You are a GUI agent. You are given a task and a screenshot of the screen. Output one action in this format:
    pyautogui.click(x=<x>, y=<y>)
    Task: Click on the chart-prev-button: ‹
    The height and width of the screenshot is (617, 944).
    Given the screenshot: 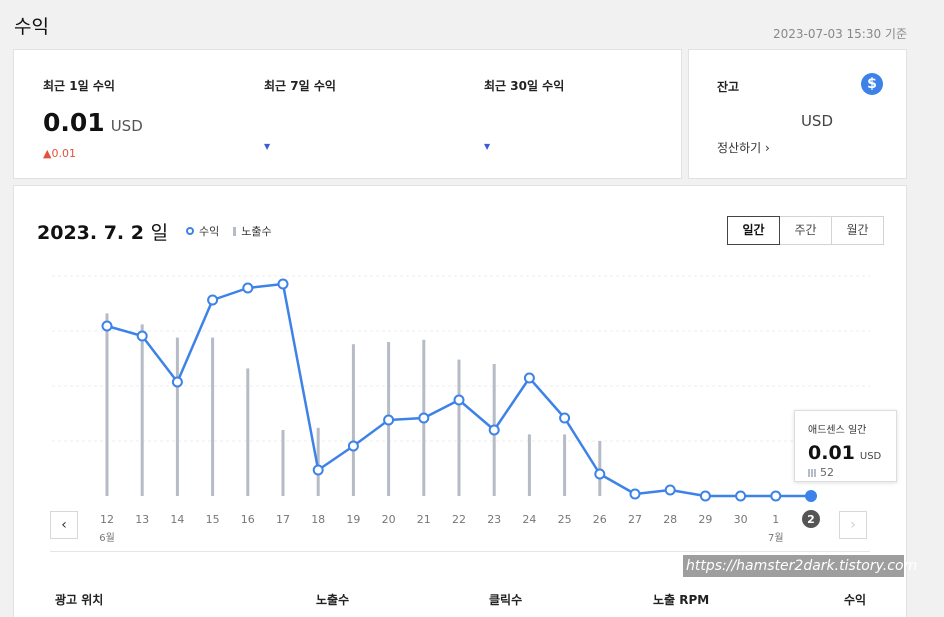 What is the action you would take?
    pyautogui.click(x=64, y=525)
    